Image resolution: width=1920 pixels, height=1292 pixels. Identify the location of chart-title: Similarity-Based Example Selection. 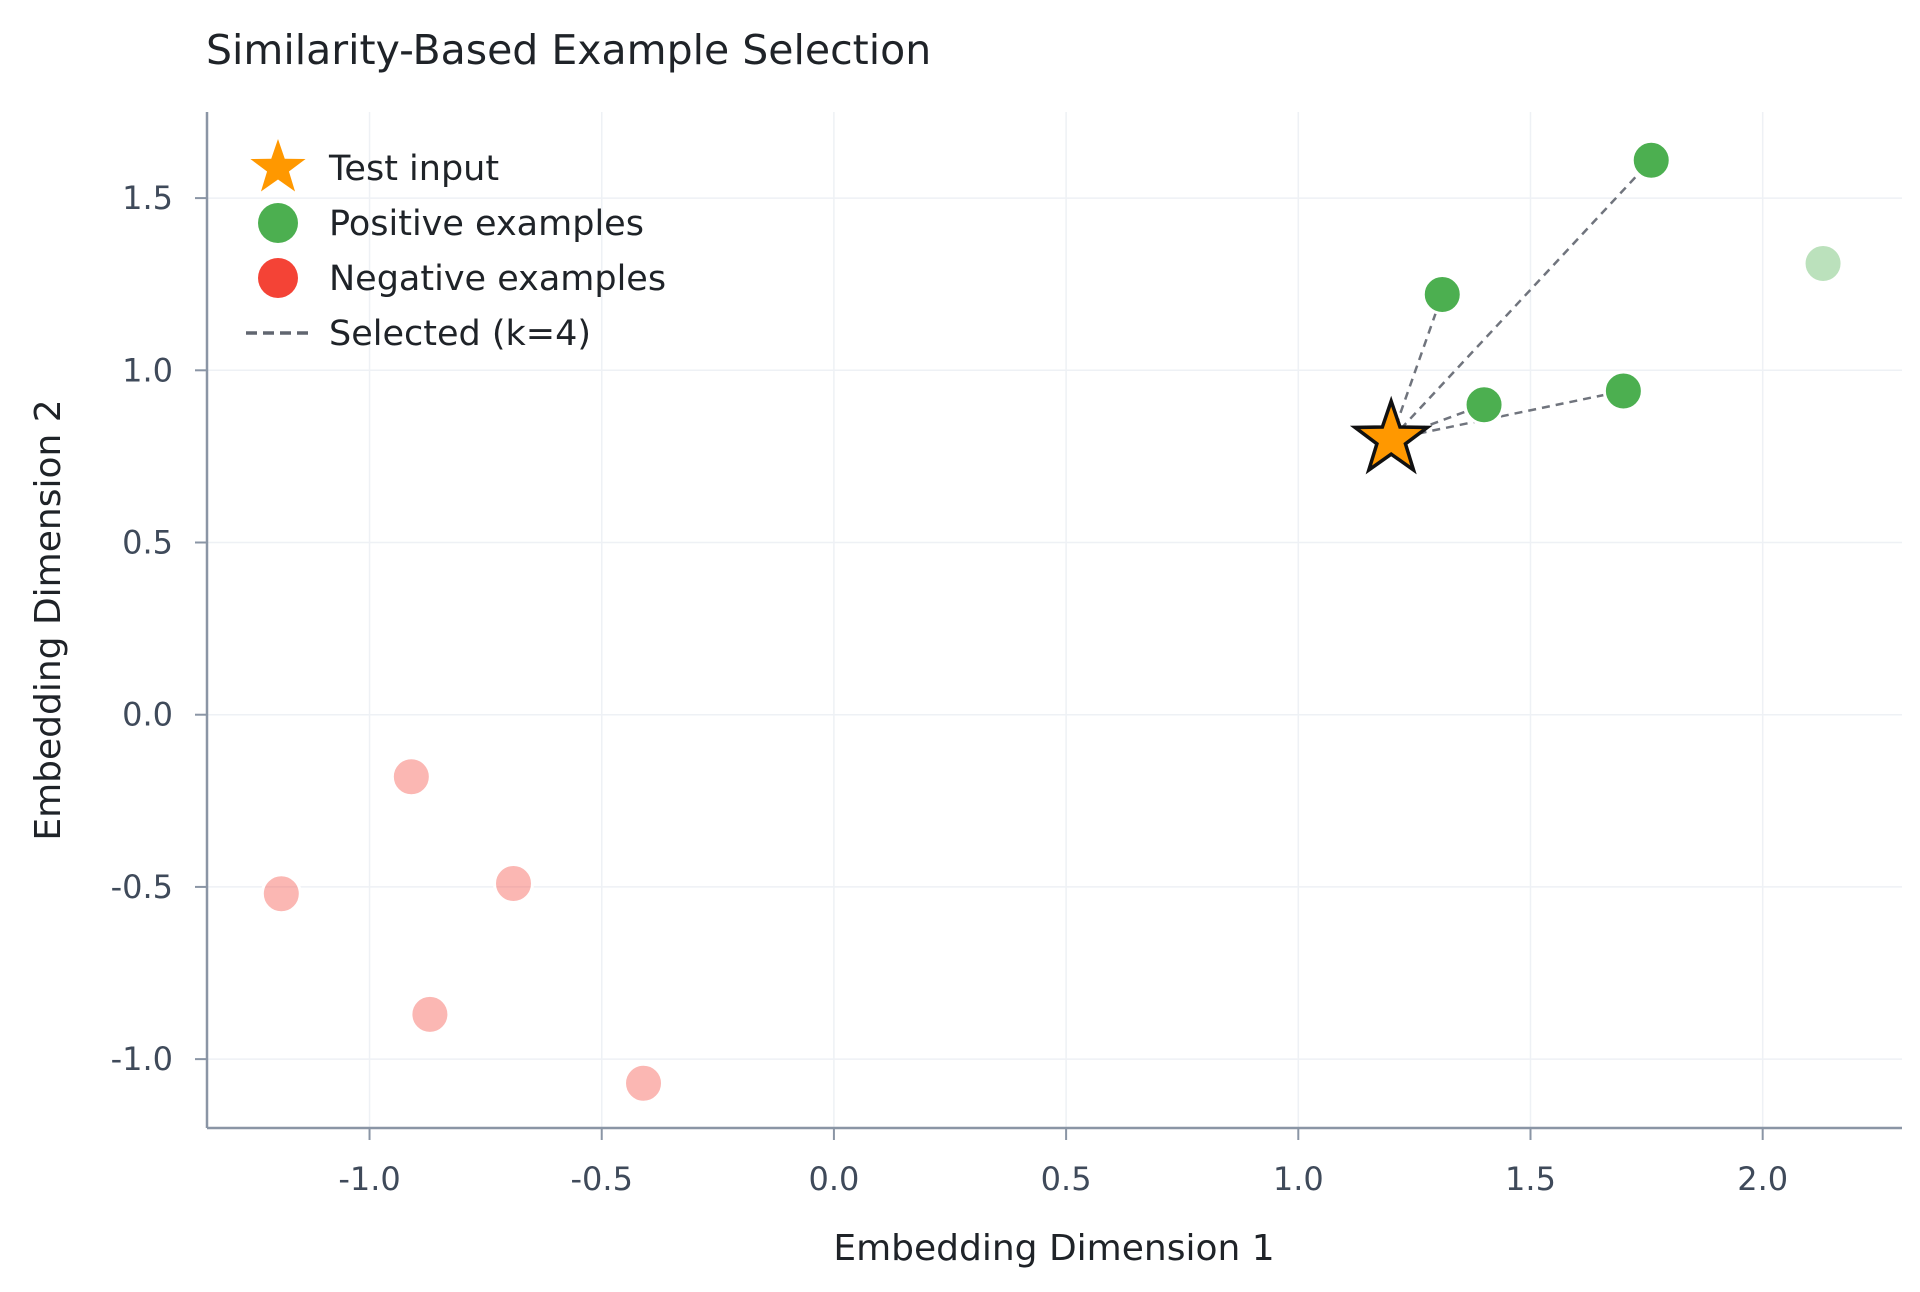
(568, 50).